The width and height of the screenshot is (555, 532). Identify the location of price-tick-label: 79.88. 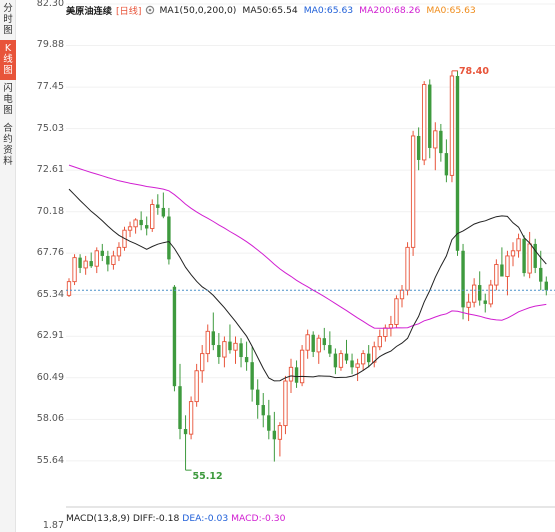
(50, 45).